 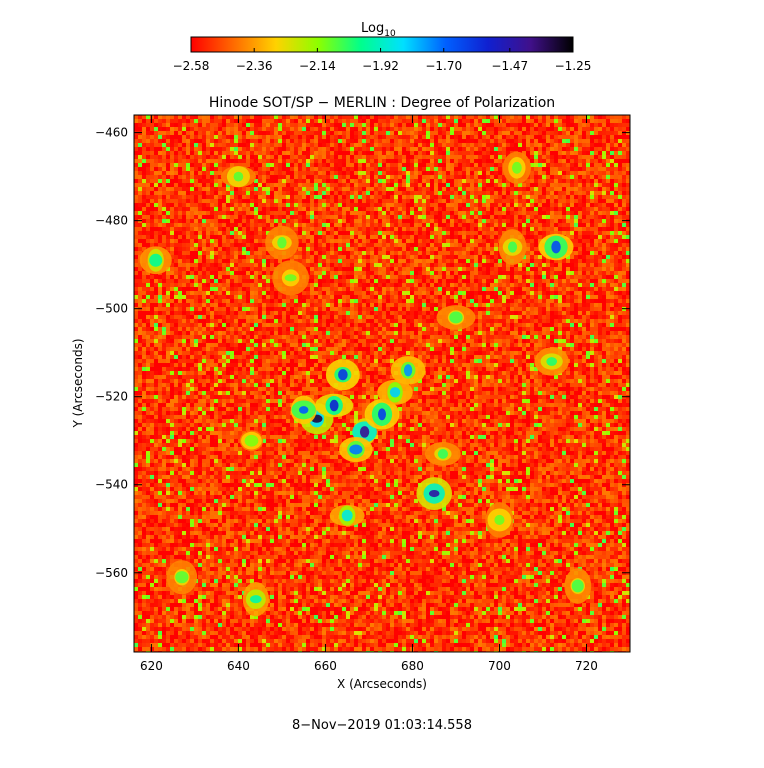 What do you see at coordinates (382, 44) in the screenshot?
I see `colorbar` at bounding box center [382, 44].